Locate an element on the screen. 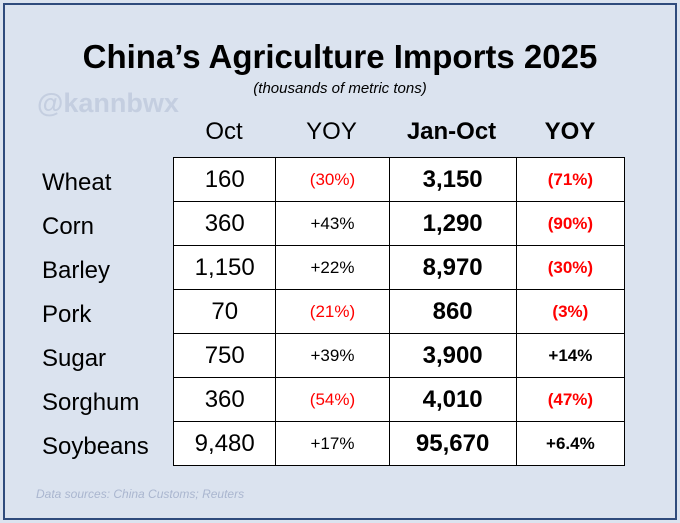  oct-cell: 750 is located at coordinates (224, 355).